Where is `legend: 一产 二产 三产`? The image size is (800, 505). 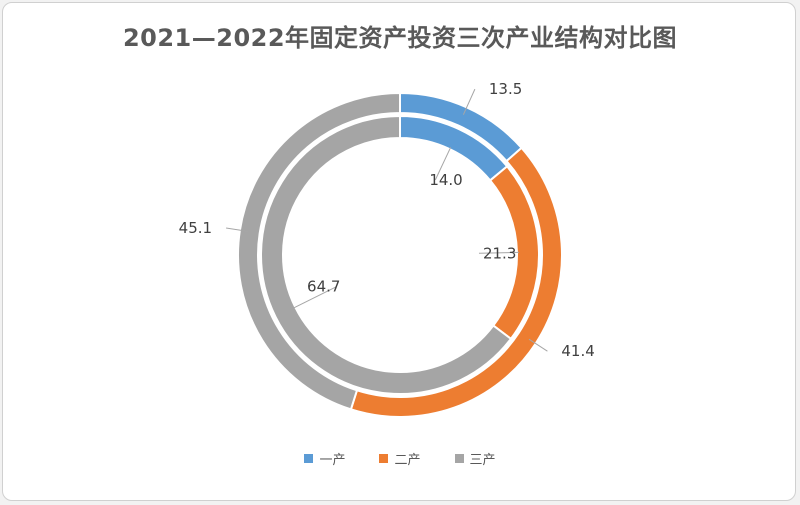 legend: 一产 二产 三产 is located at coordinates (400, 458).